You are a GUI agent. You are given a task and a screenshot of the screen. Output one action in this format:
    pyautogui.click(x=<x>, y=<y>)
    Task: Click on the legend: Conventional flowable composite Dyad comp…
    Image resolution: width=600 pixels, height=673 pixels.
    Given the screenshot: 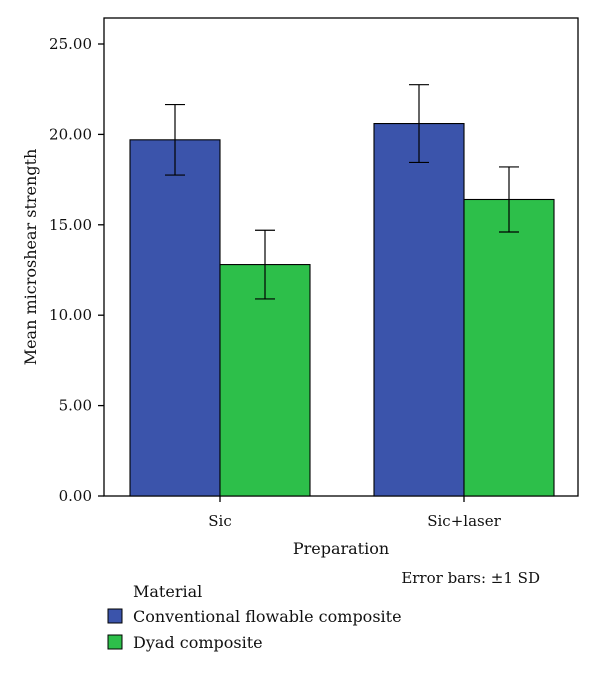 What is the action you would take?
    pyautogui.click(x=254, y=629)
    